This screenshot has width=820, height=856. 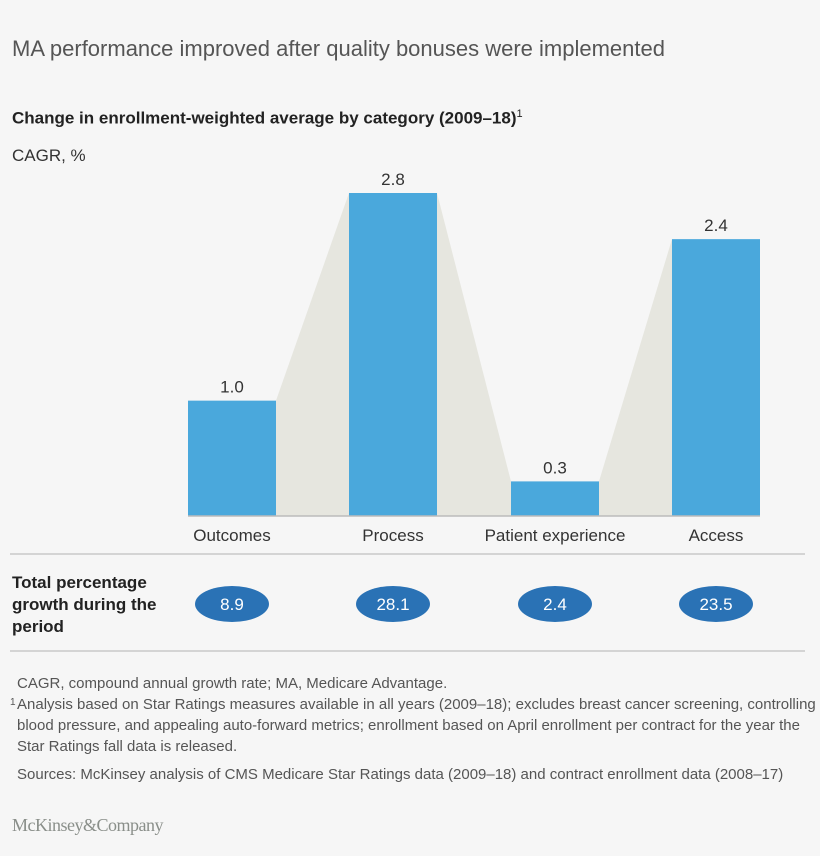 What do you see at coordinates (393, 179) in the screenshot?
I see `data-label: 2.8` at bounding box center [393, 179].